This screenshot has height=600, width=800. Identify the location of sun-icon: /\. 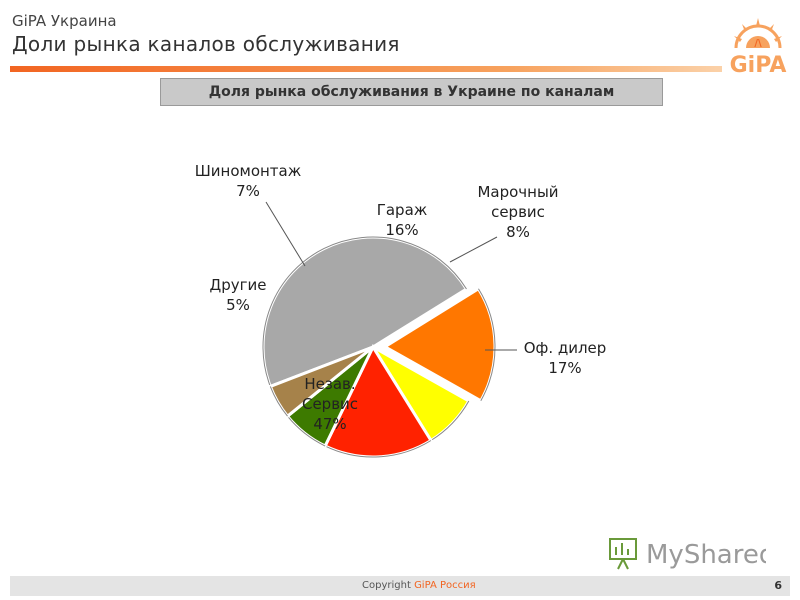
(758, 33).